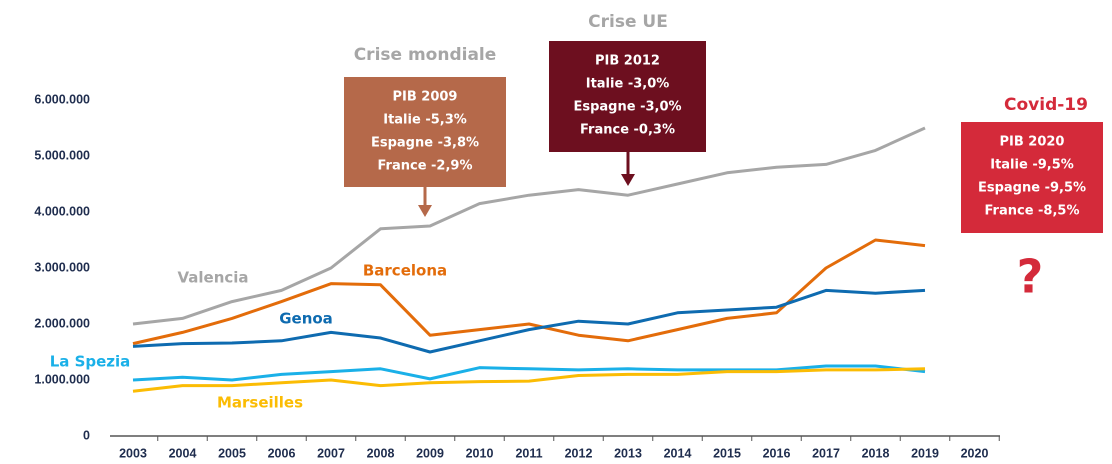 The width and height of the screenshot is (1112, 464). I want to click on x-tick-label: 2006, so click(282, 453).